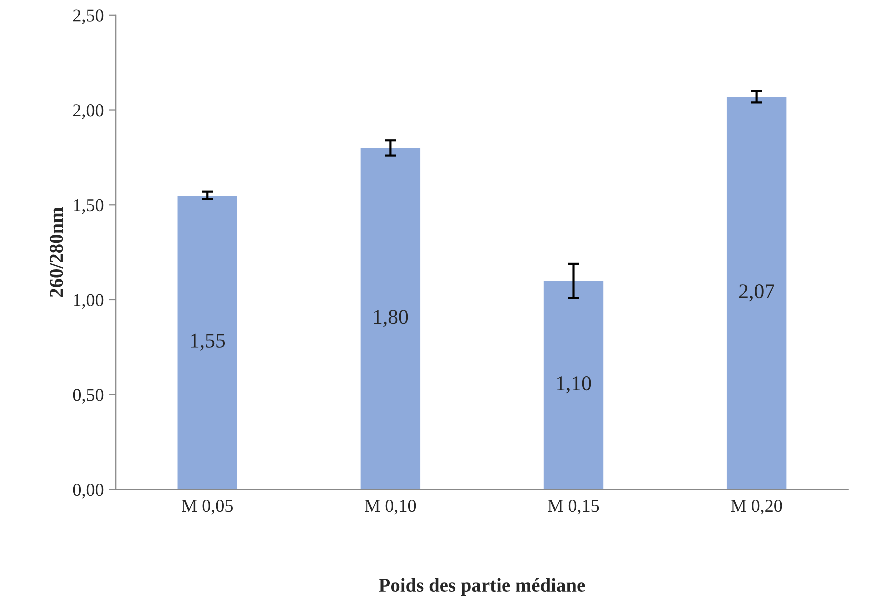 This screenshot has width=893, height=616. I want to click on data-label: 1,10, so click(574, 385).